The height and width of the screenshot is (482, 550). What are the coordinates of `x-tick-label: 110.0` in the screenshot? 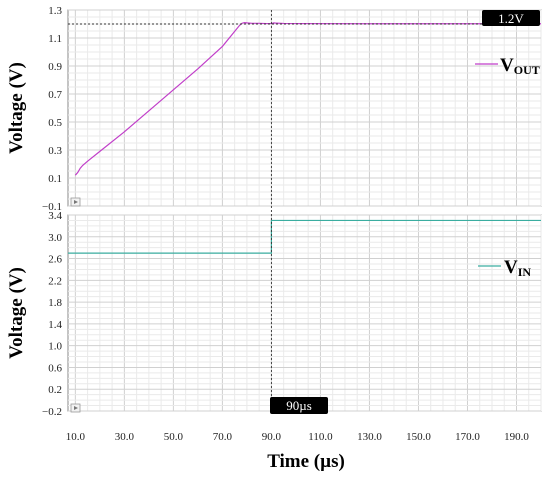 It's located at (320, 437).